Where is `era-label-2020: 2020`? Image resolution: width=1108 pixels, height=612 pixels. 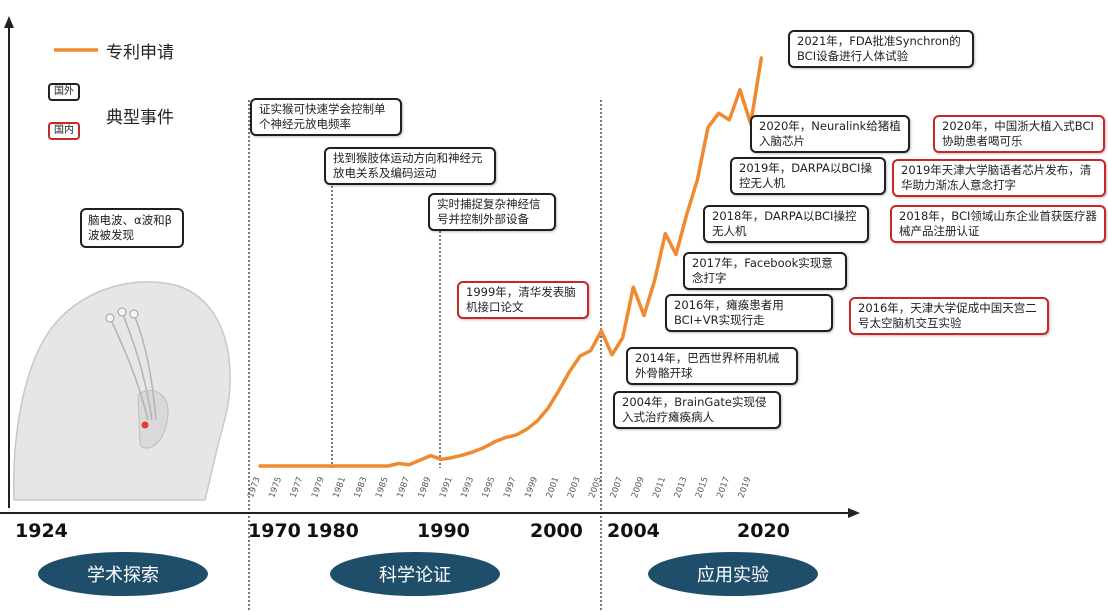
era-label-2020: 2020 is located at coordinates (763, 531).